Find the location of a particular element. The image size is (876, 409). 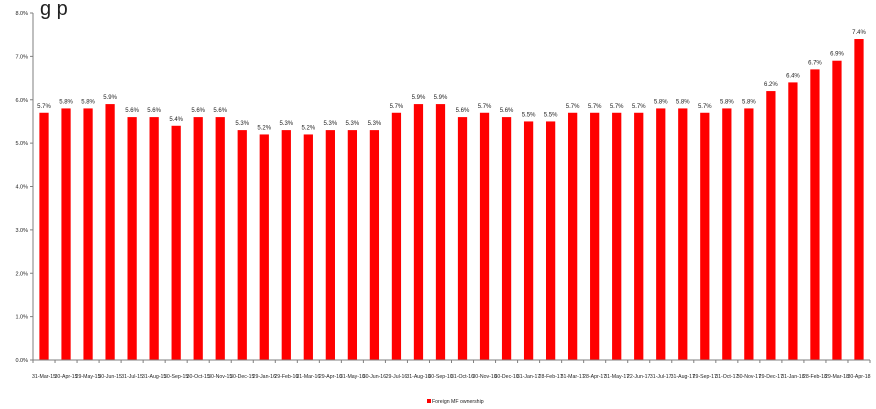

legend: Foreign MF ownership is located at coordinates (455, 402).